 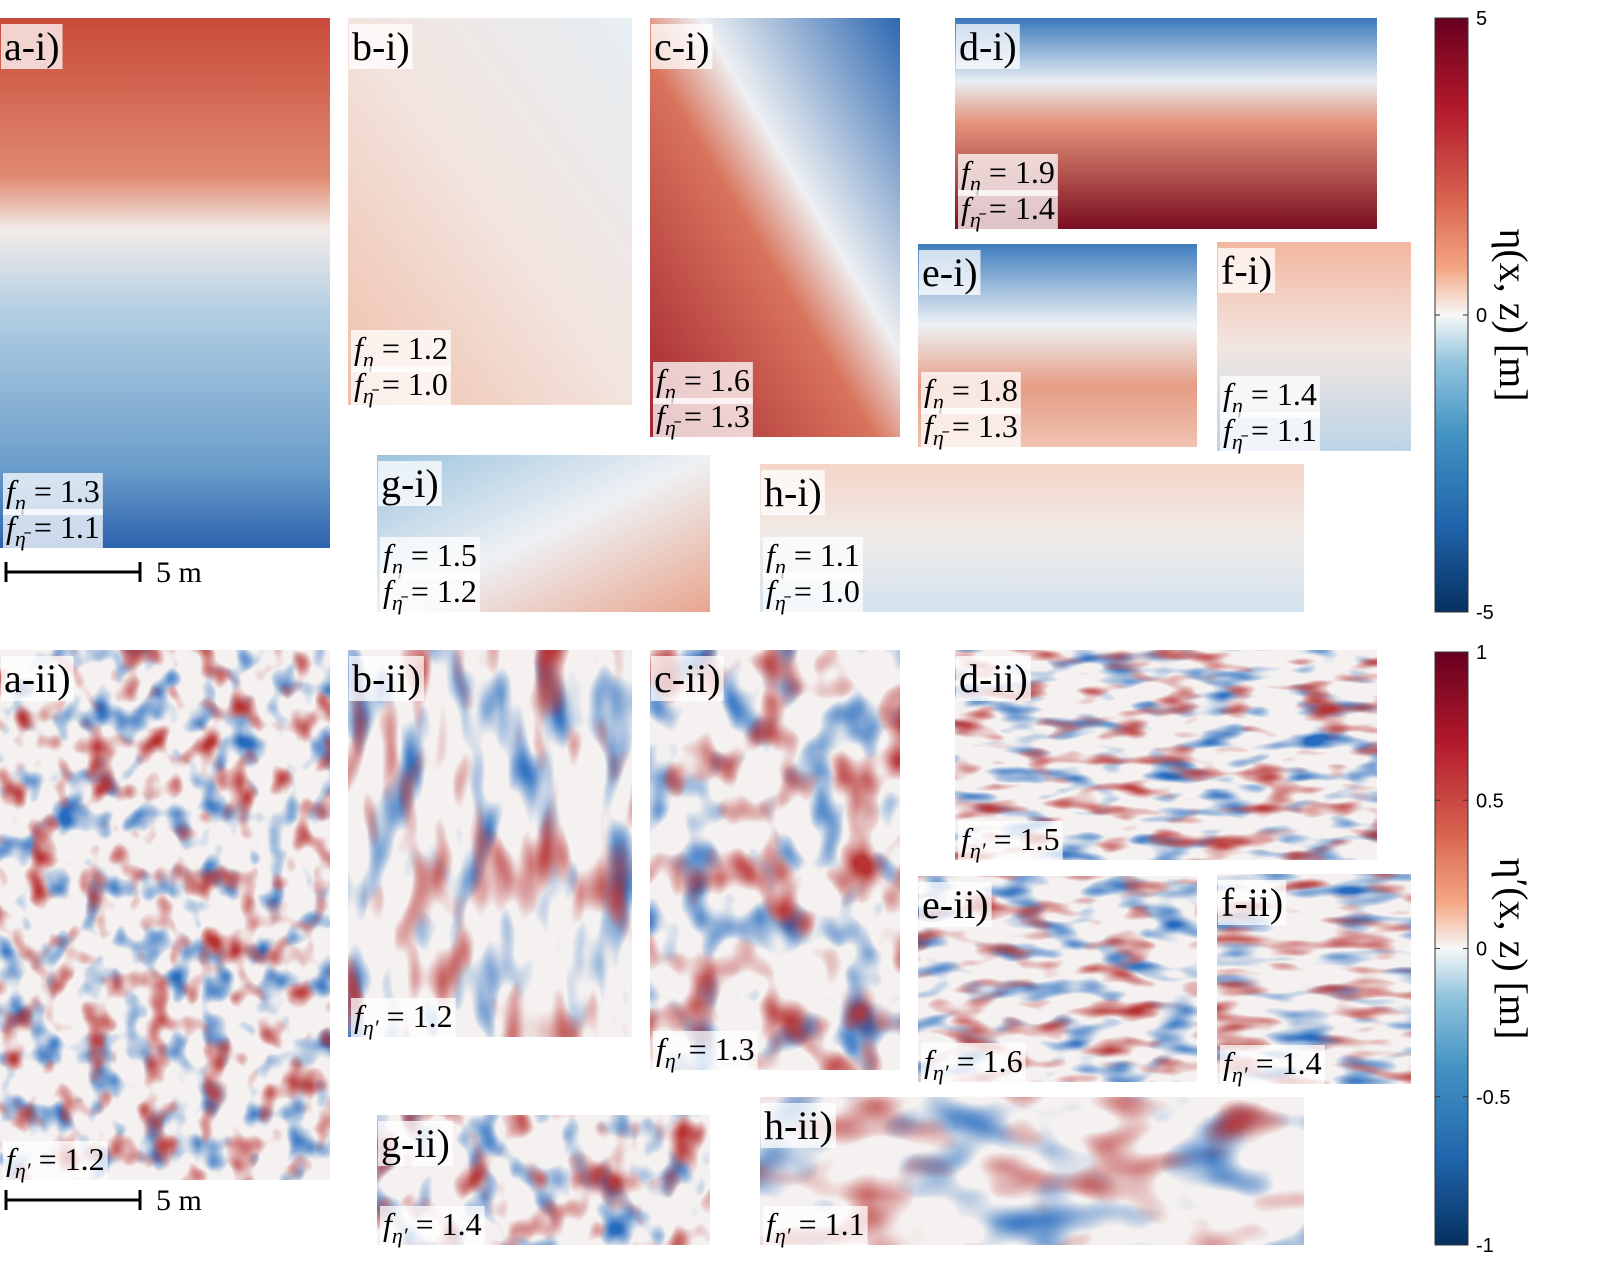 What do you see at coordinates (971, 429) in the screenshot?
I see `stat-text: fη̄ = 1.3` at bounding box center [971, 429].